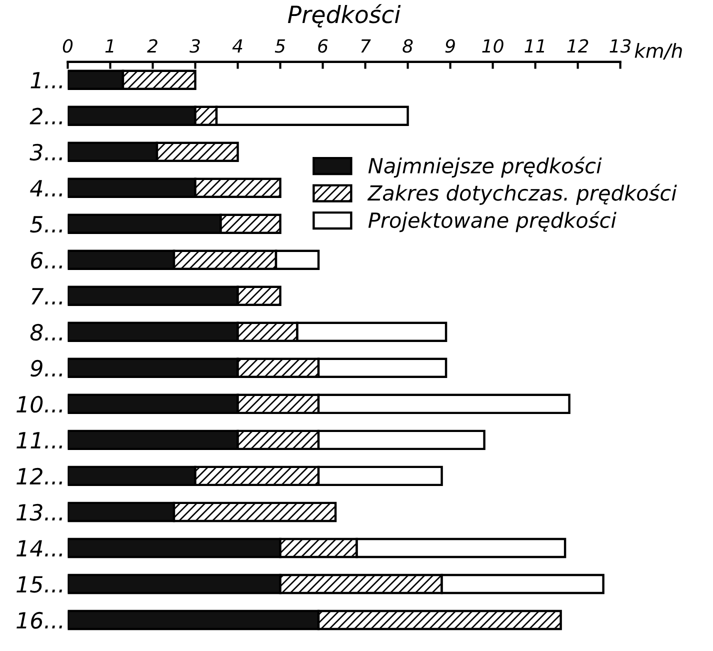 This screenshot has height=651, width=713. I want to click on legend-label: Najmniejsze prędkości, so click(485, 167).